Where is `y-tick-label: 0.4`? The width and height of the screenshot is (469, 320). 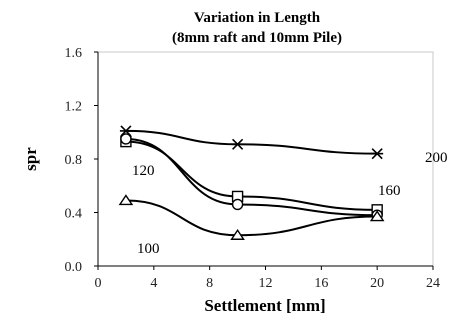
y-tick-label: 0.4 is located at coordinates (74, 214).